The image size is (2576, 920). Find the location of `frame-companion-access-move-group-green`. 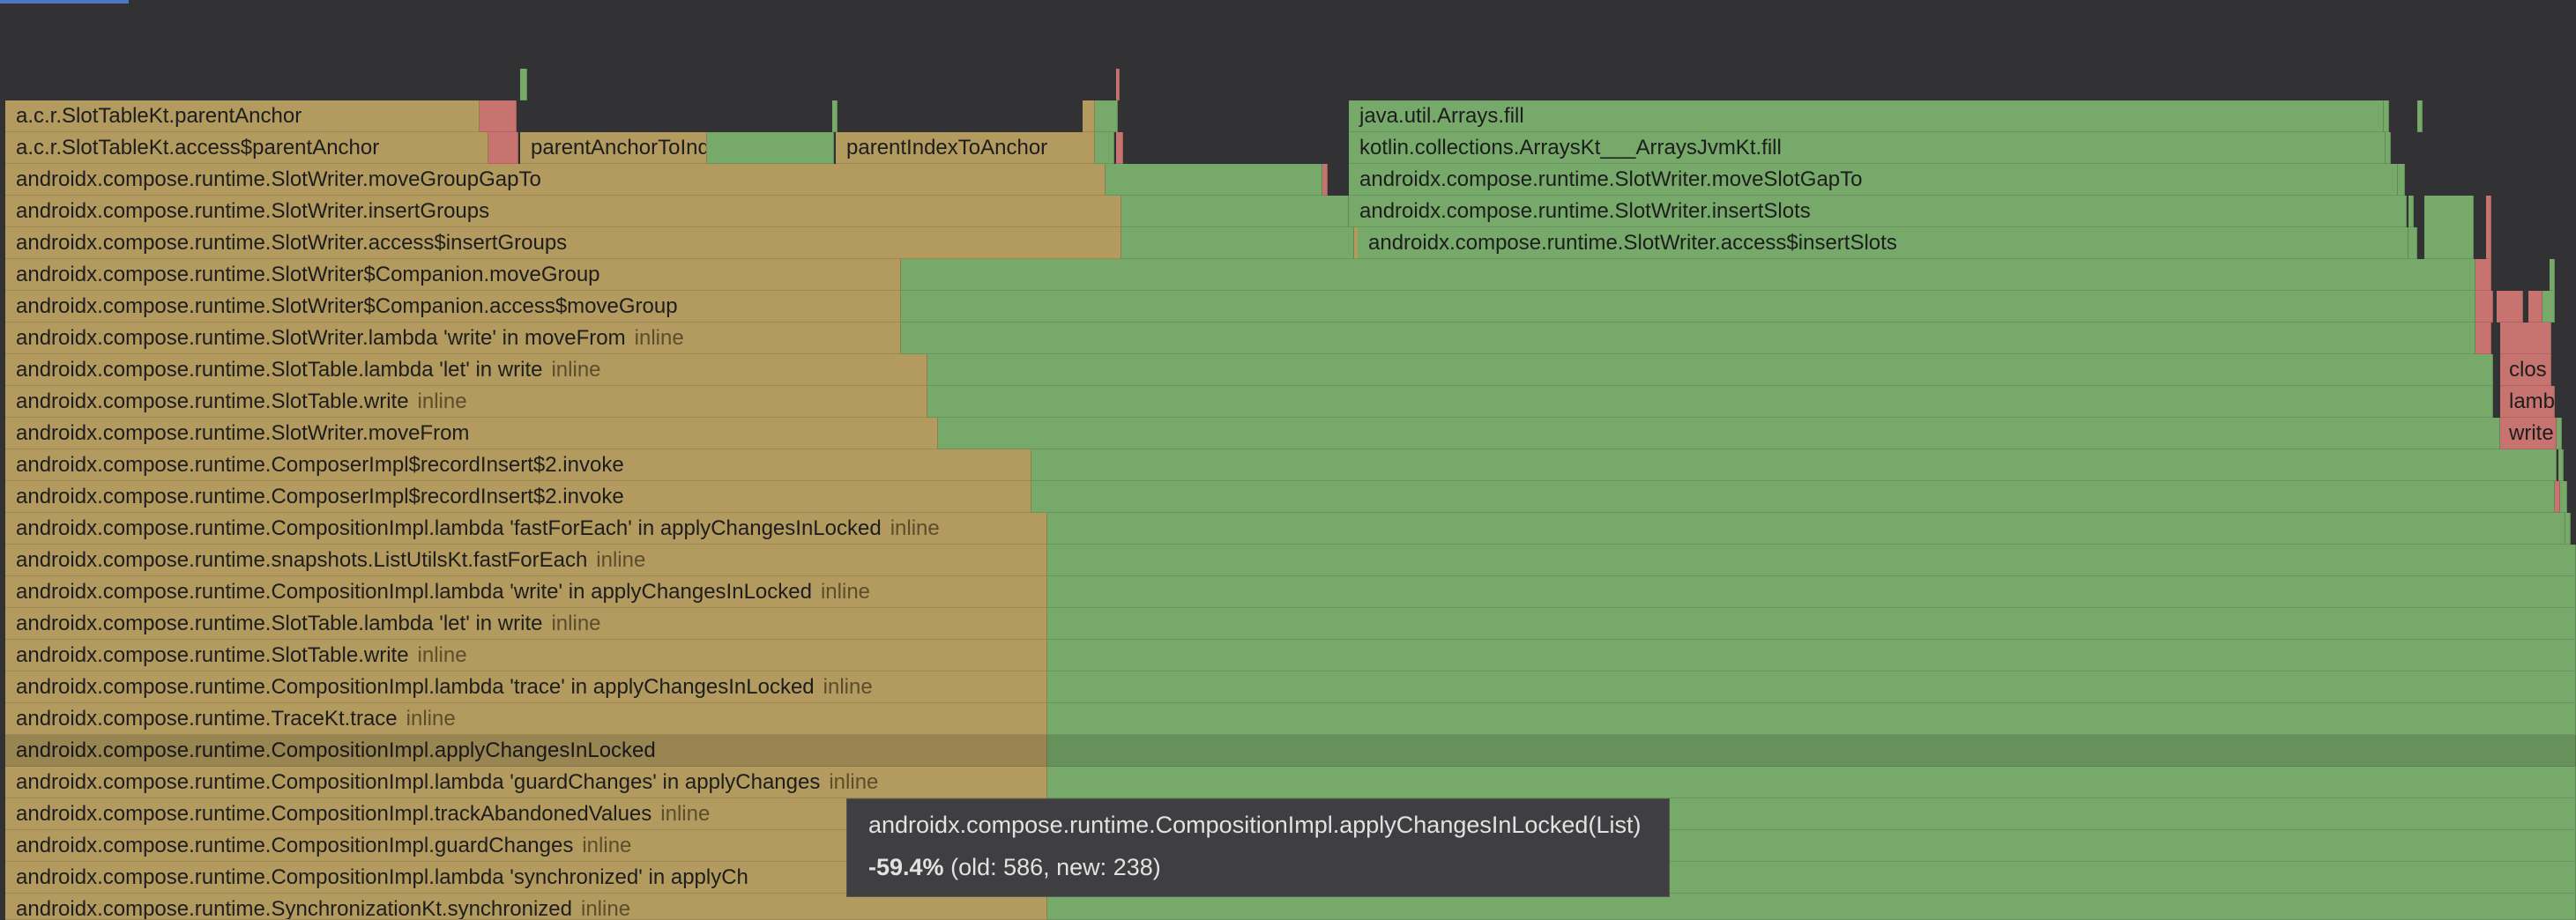

frame-companion-access-move-group-green is located at coordinates (1688, 307).